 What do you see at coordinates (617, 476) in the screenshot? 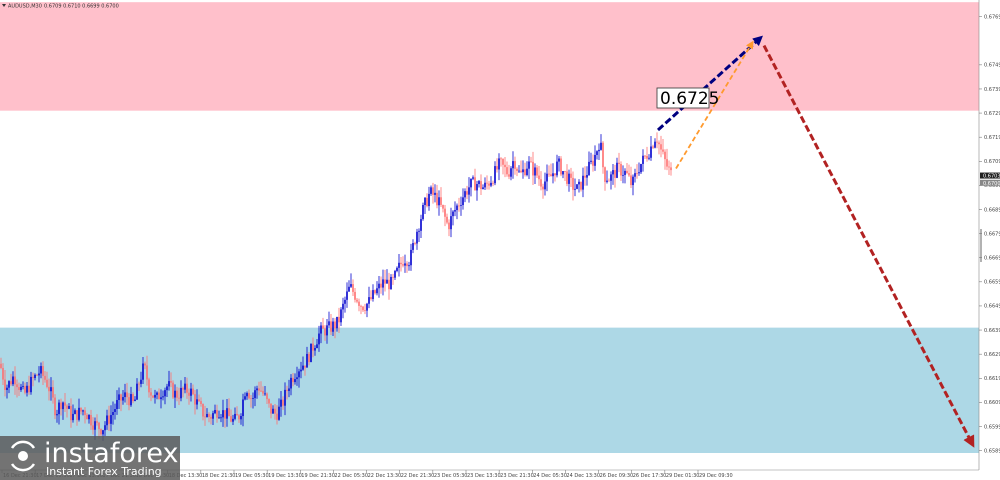
I see `time-tick-label: 26 Dec 09:30` at bounding box center [617, 476].